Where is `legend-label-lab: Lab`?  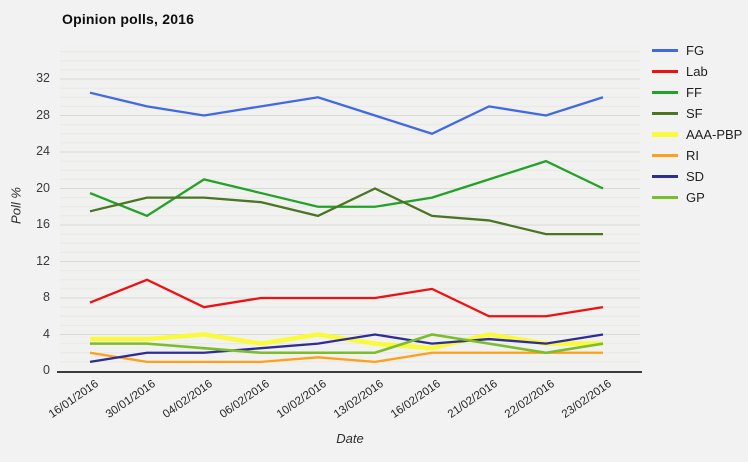 legend-label-lab: Lab is located at coordinates (697, 71).